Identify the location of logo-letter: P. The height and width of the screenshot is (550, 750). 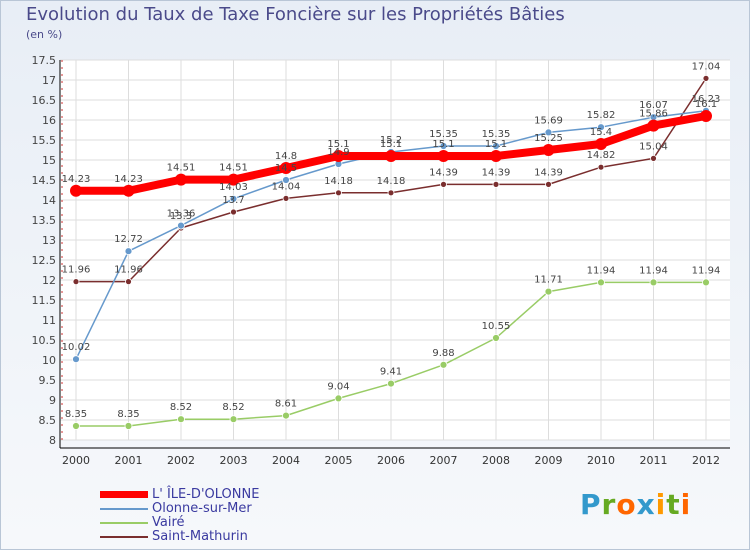
(591, 504).